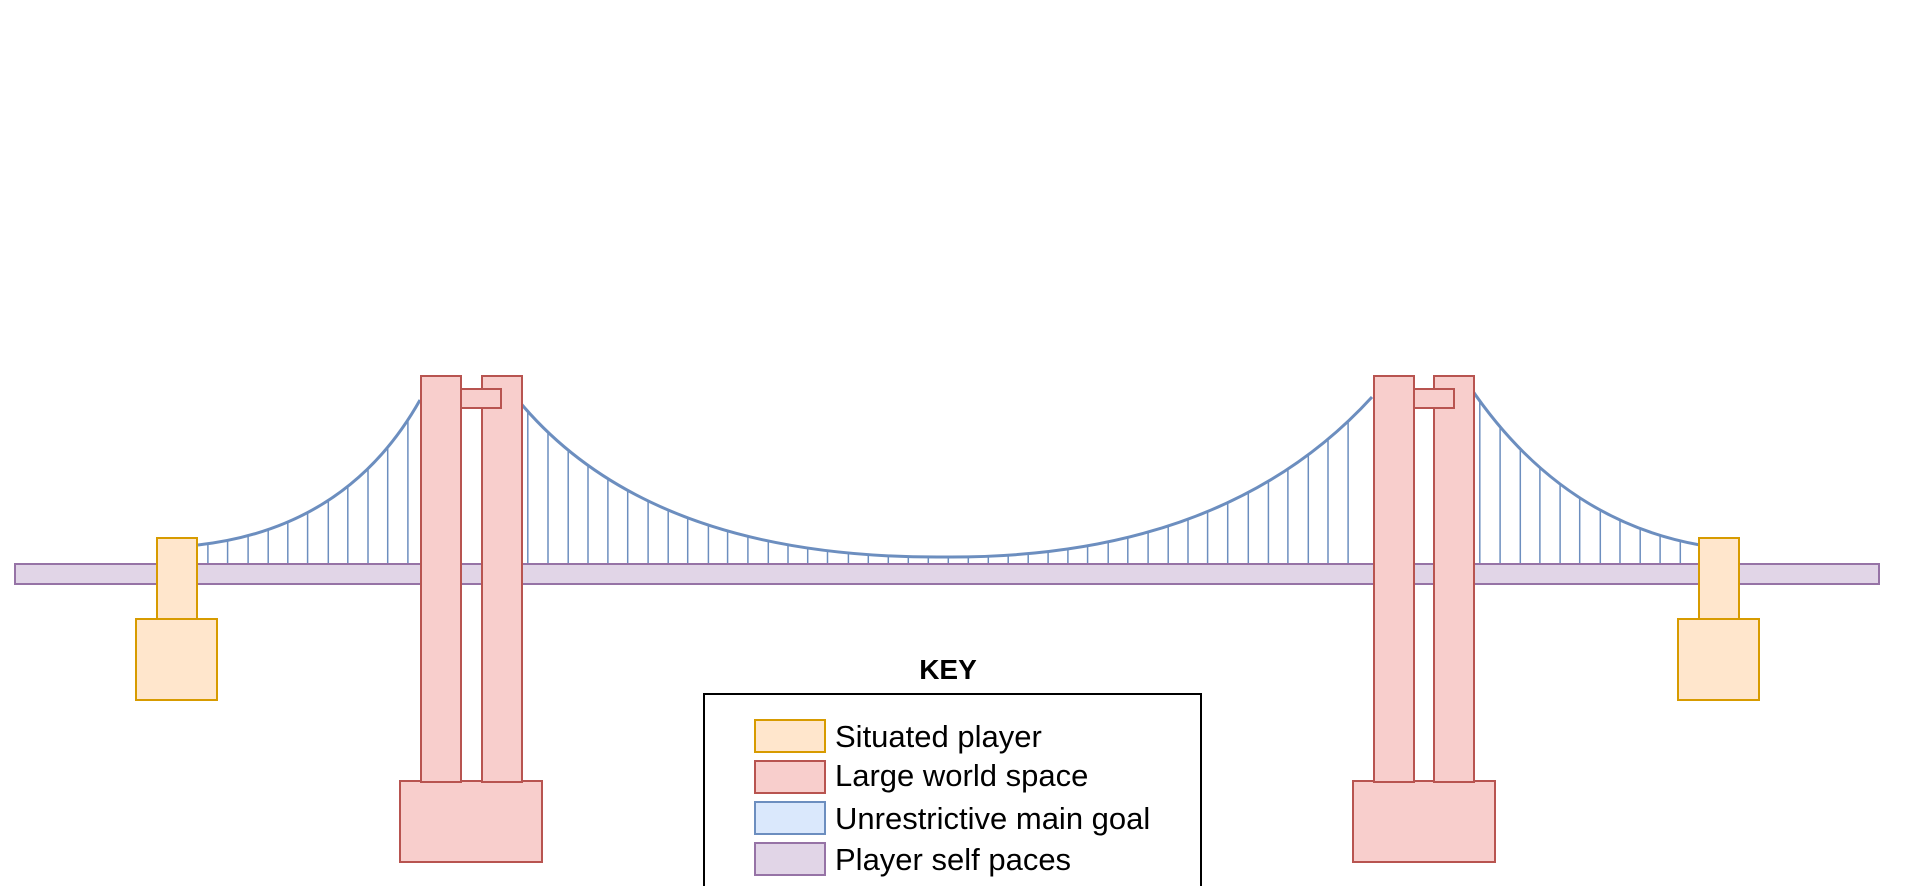 This screenshot has width=1914, height=886. What do you see at coordinates (502, 579) in the screenshot?
I see `left-tower-leg-inner` at bounding box center [502, 579].